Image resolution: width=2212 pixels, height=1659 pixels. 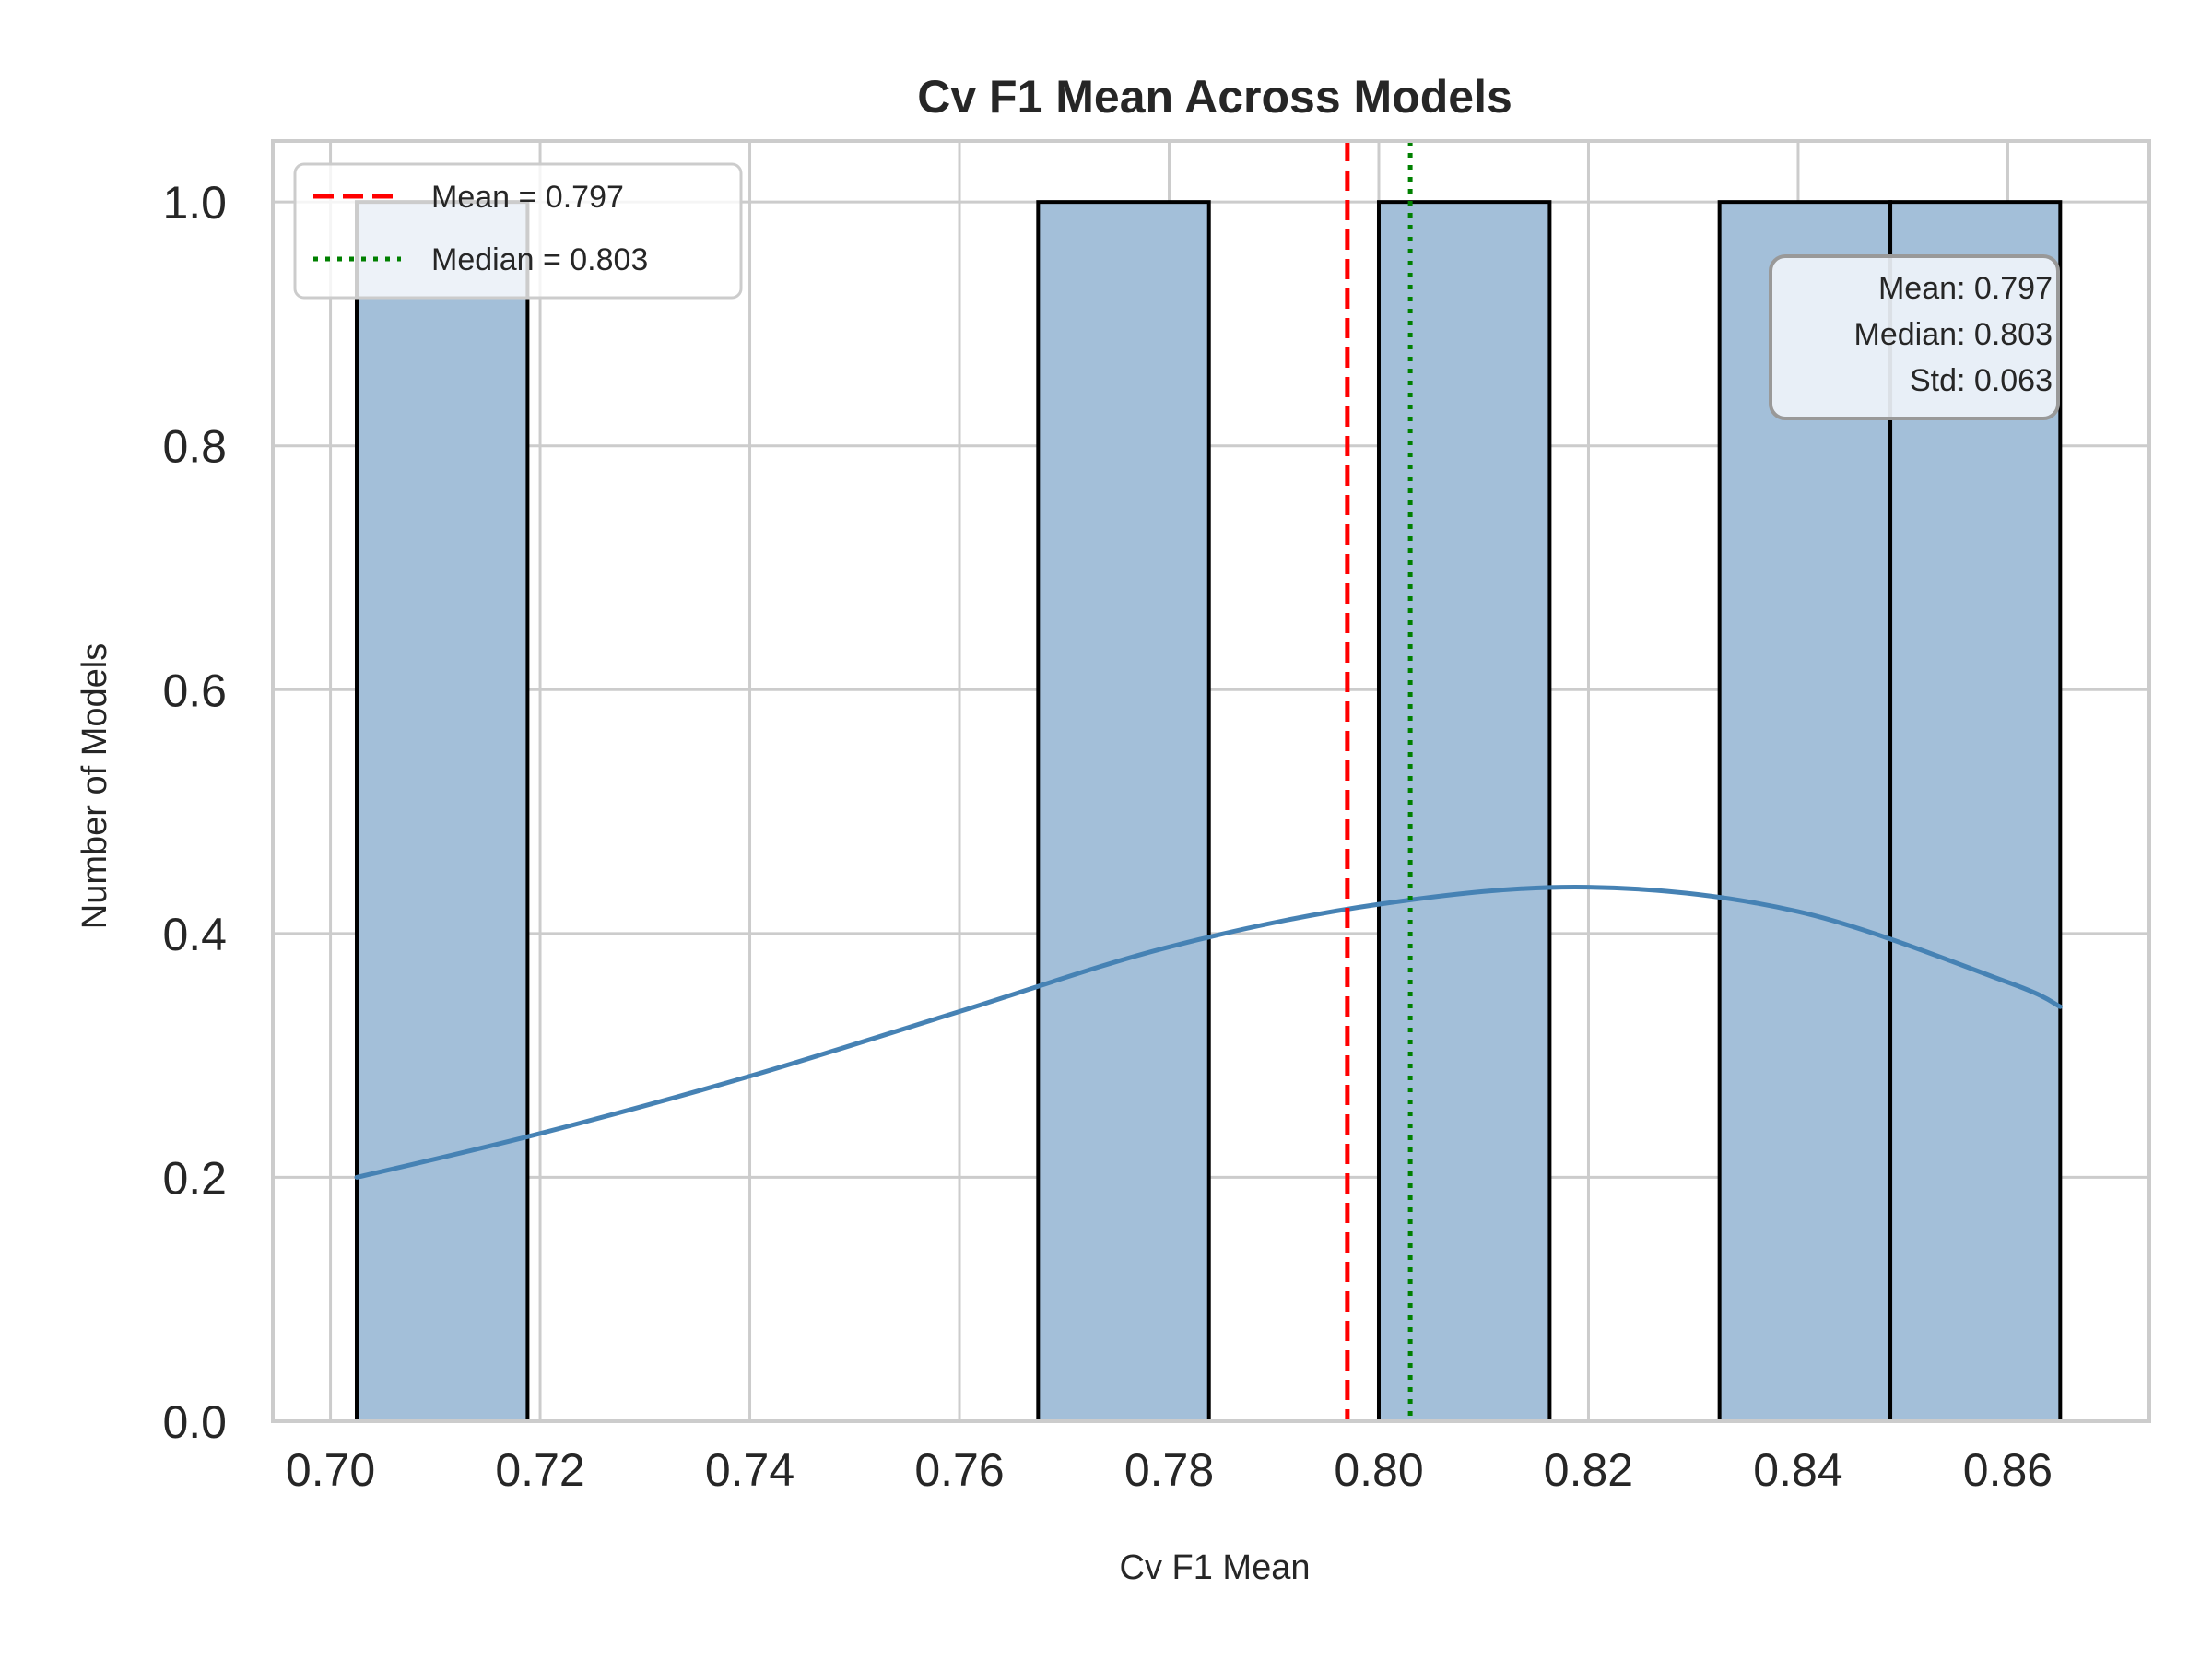 I want to click on x-tick-label: 0.80, so click(x=1378, y=1470).